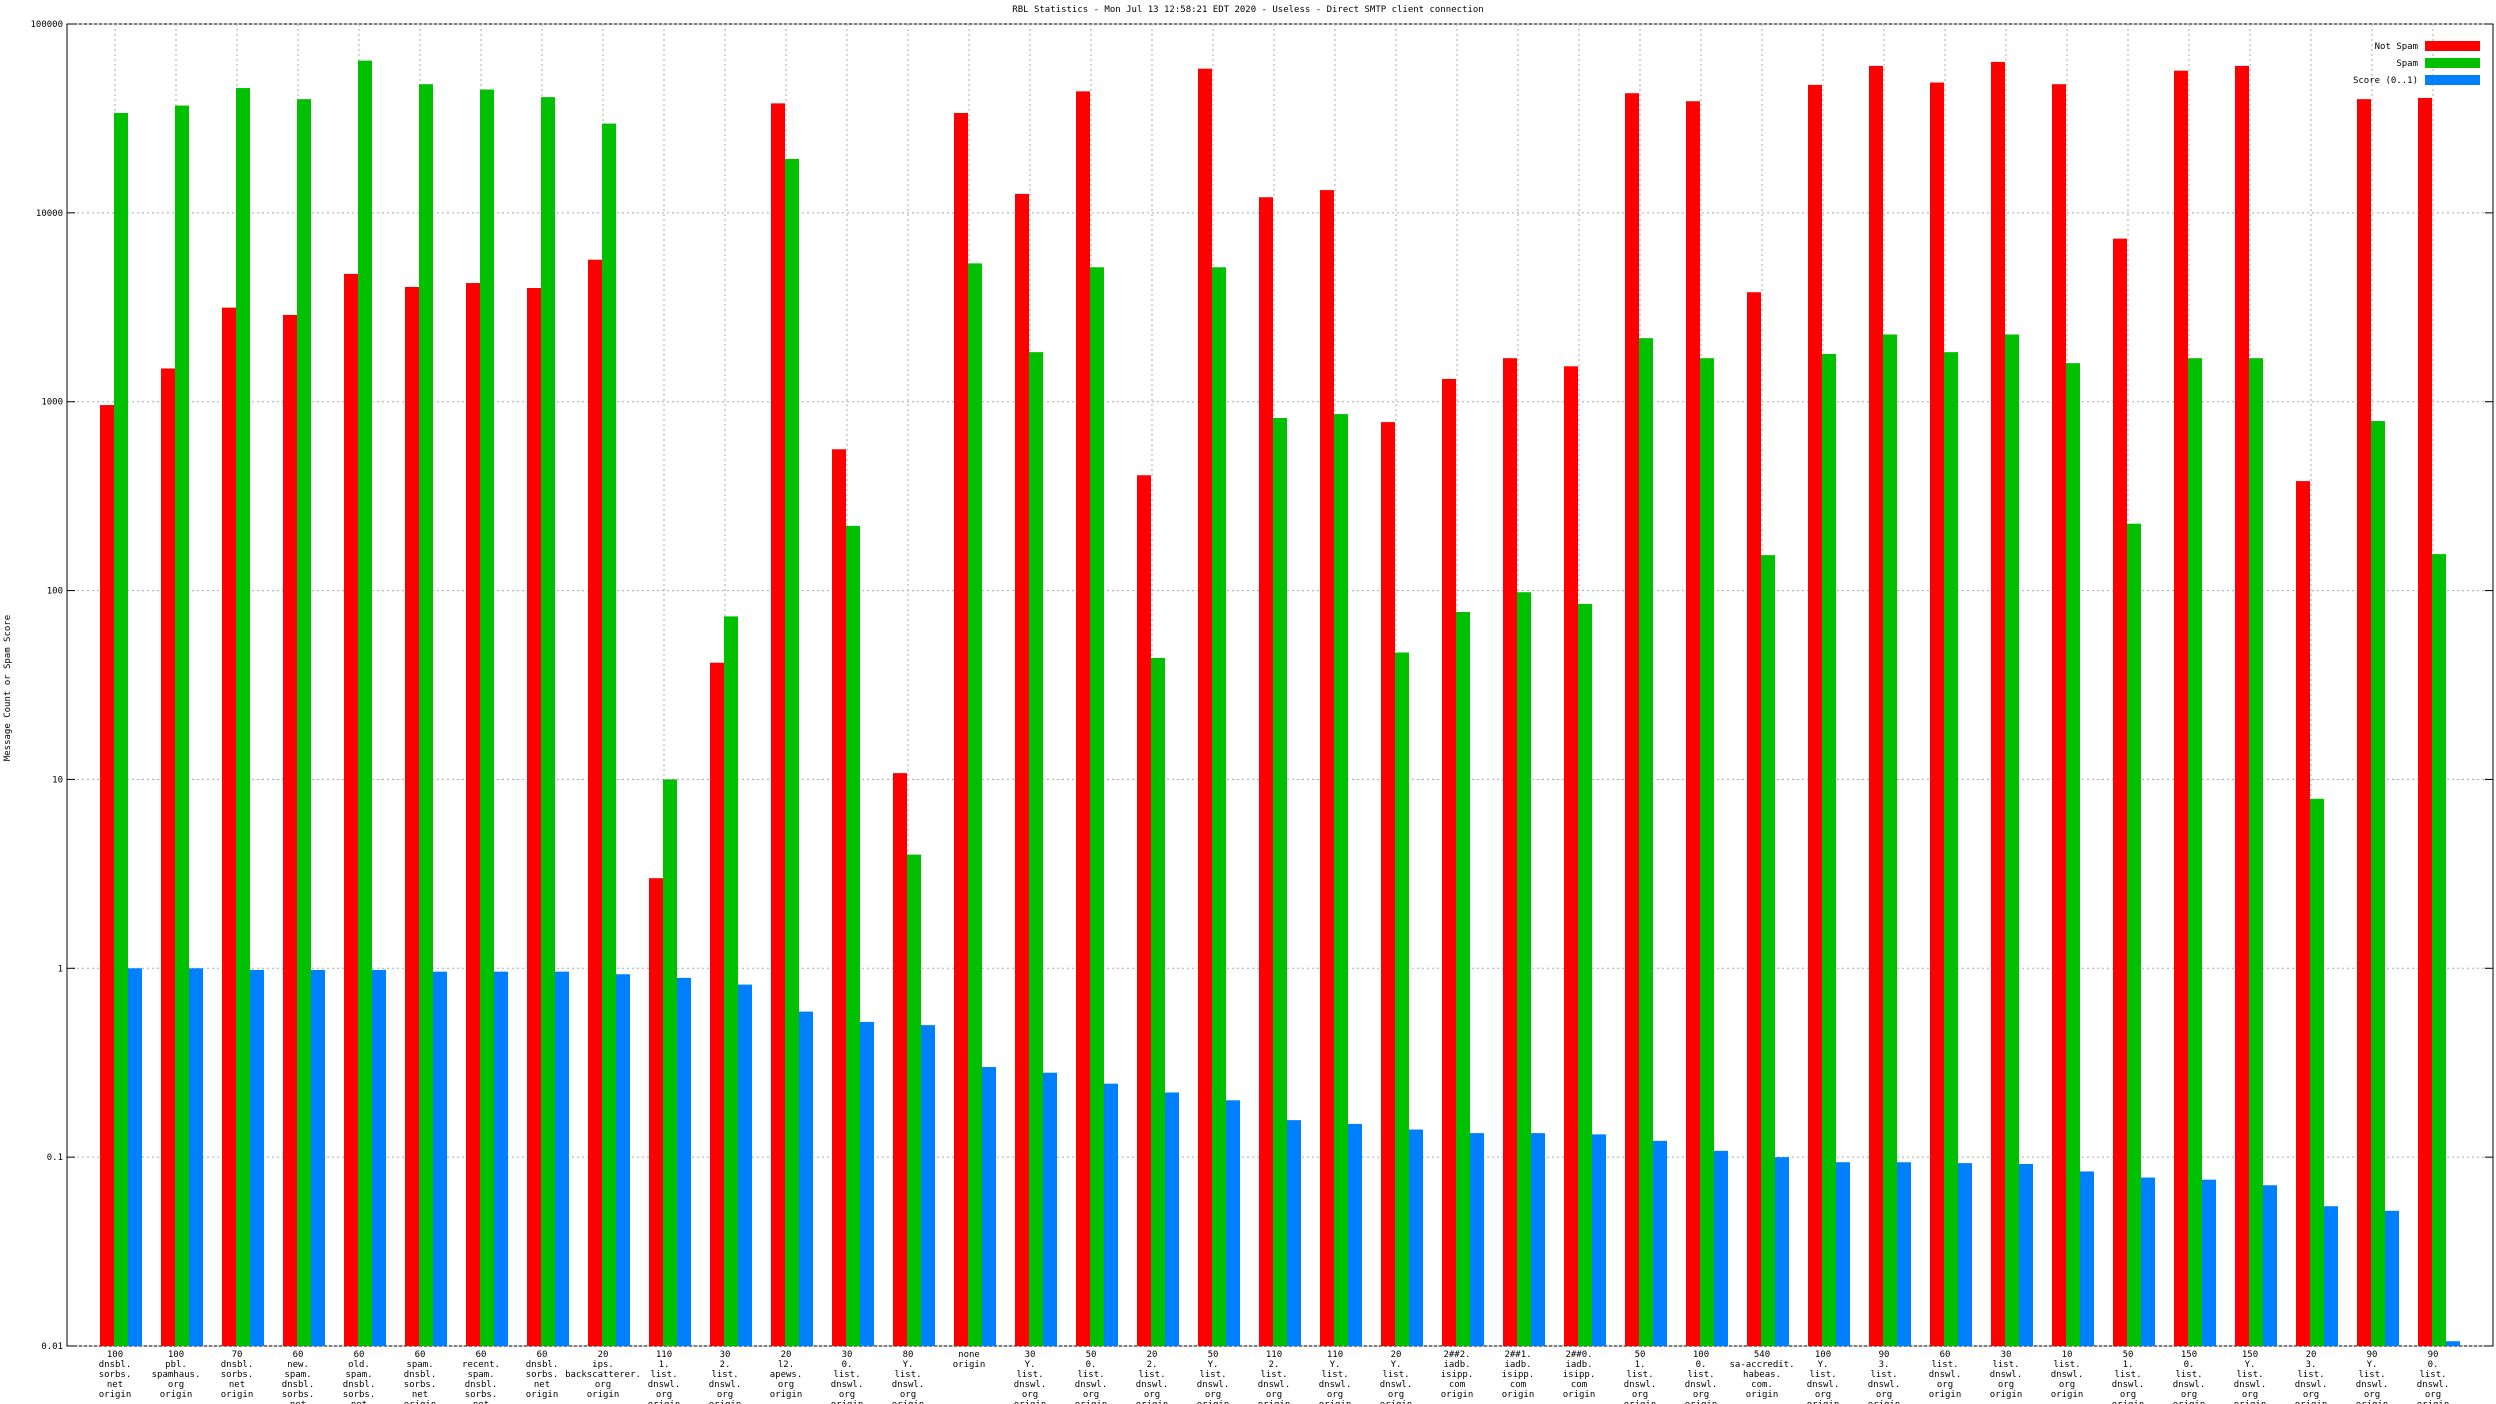 The width and height of the screenshot is (2496, 1404). What do you see at coordinates (298, 1355) in the screenshot?
I see `x-tick-label-line: 60` at bounding box center [298, 1355].